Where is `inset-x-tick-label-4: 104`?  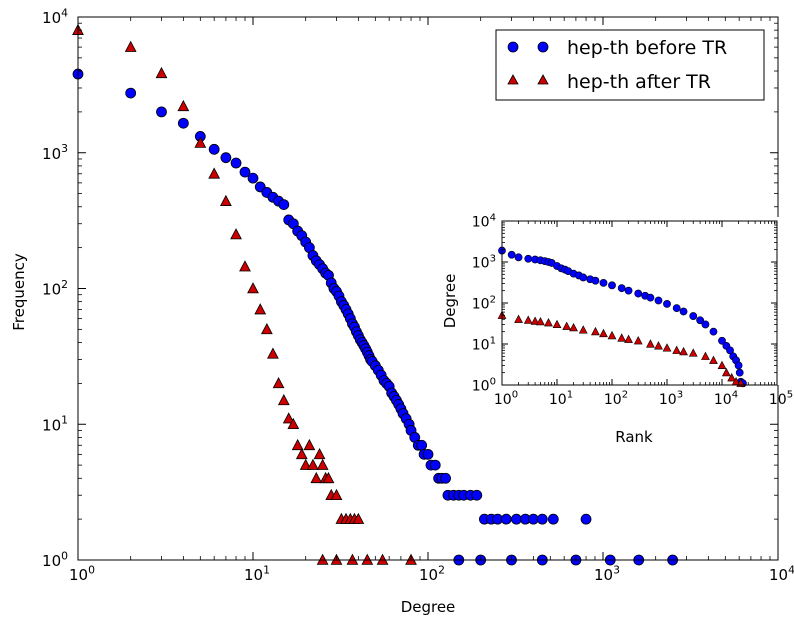 inset-x-tick-label-4: 104 is located at coordinates (726, 399).